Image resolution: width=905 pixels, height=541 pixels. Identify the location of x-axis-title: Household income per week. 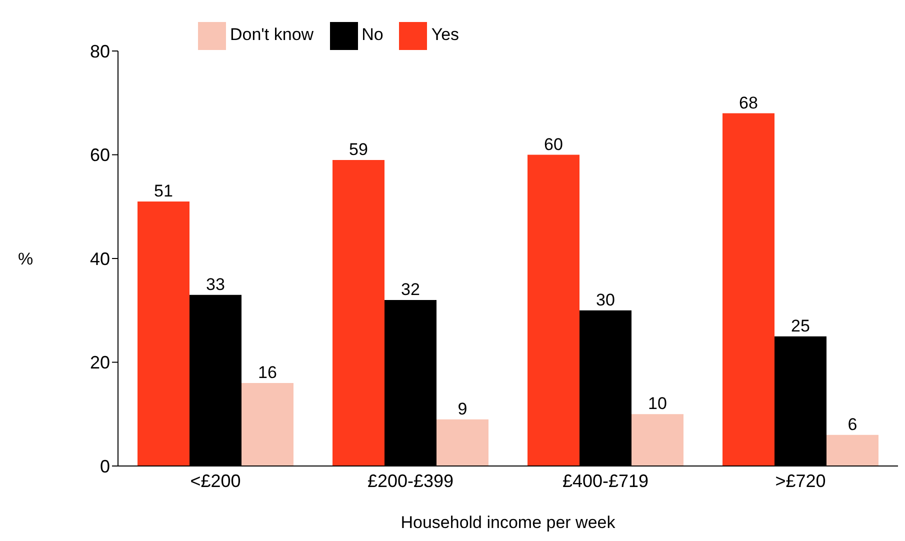
(508, 522).